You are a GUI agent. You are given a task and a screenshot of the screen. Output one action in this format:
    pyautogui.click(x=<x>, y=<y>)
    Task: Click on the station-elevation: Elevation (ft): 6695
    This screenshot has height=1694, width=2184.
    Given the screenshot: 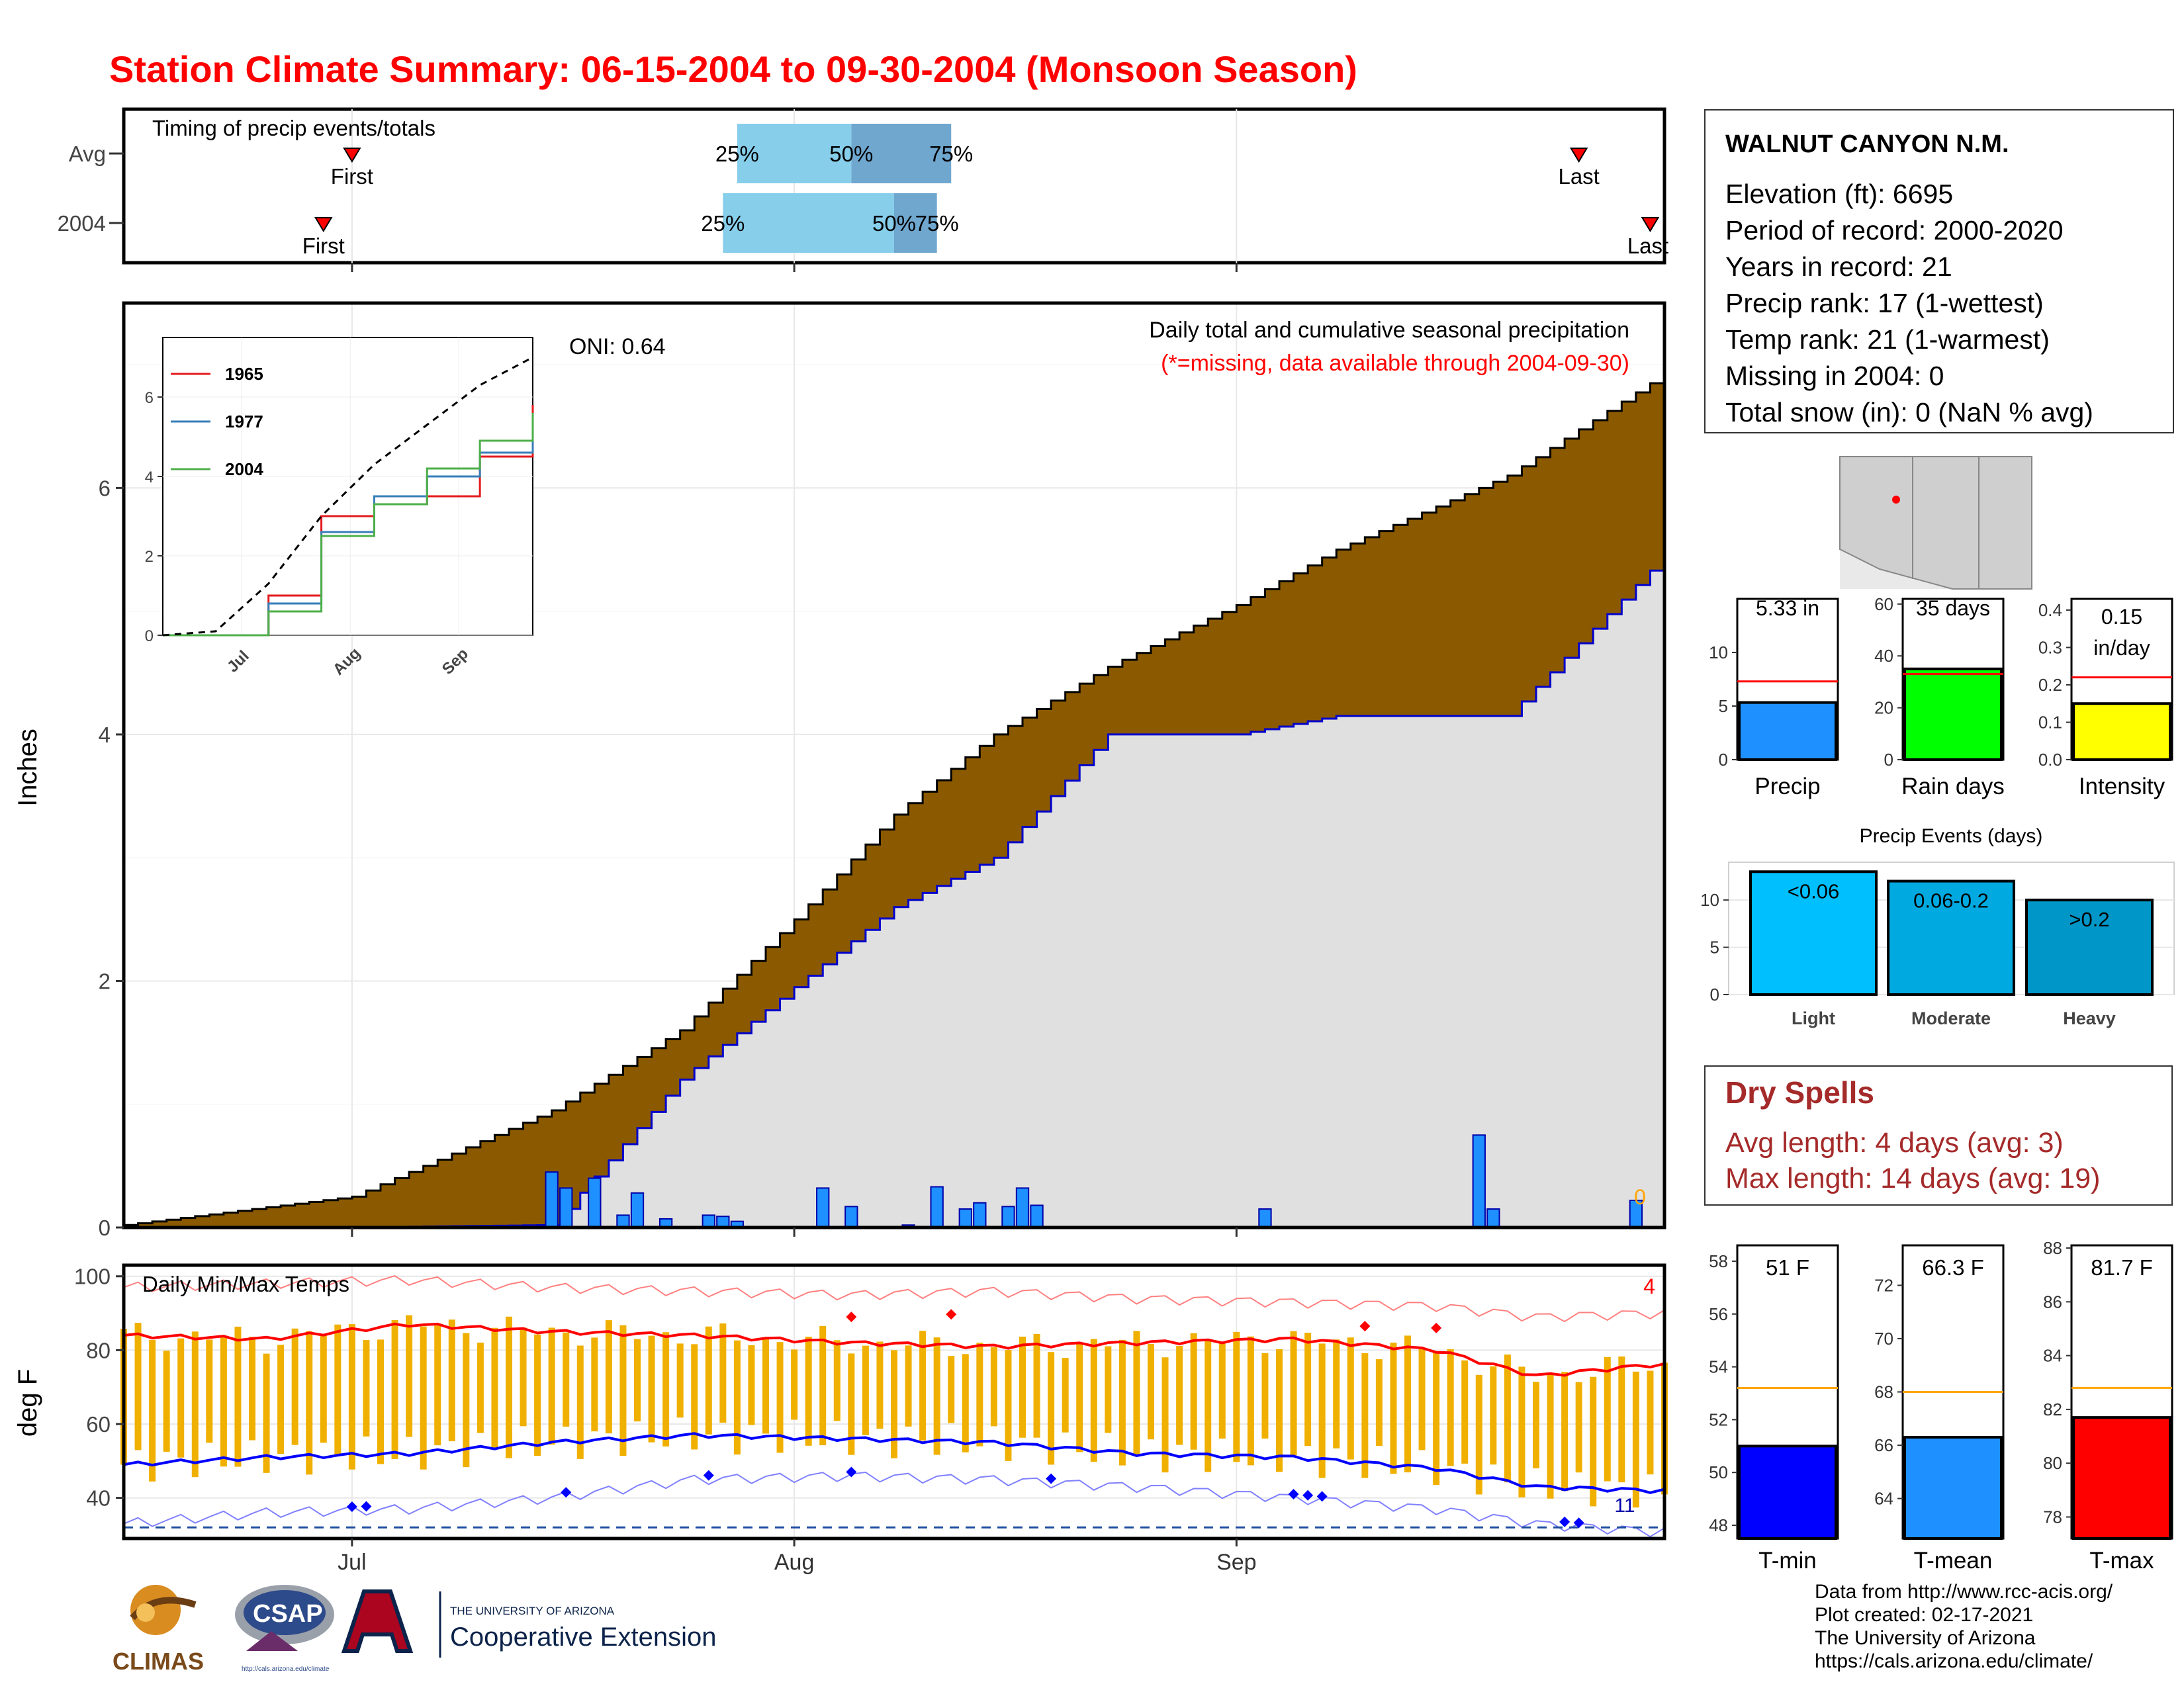 What is the action you would take?
    pyautogui.click(x=1840, y=194)
    